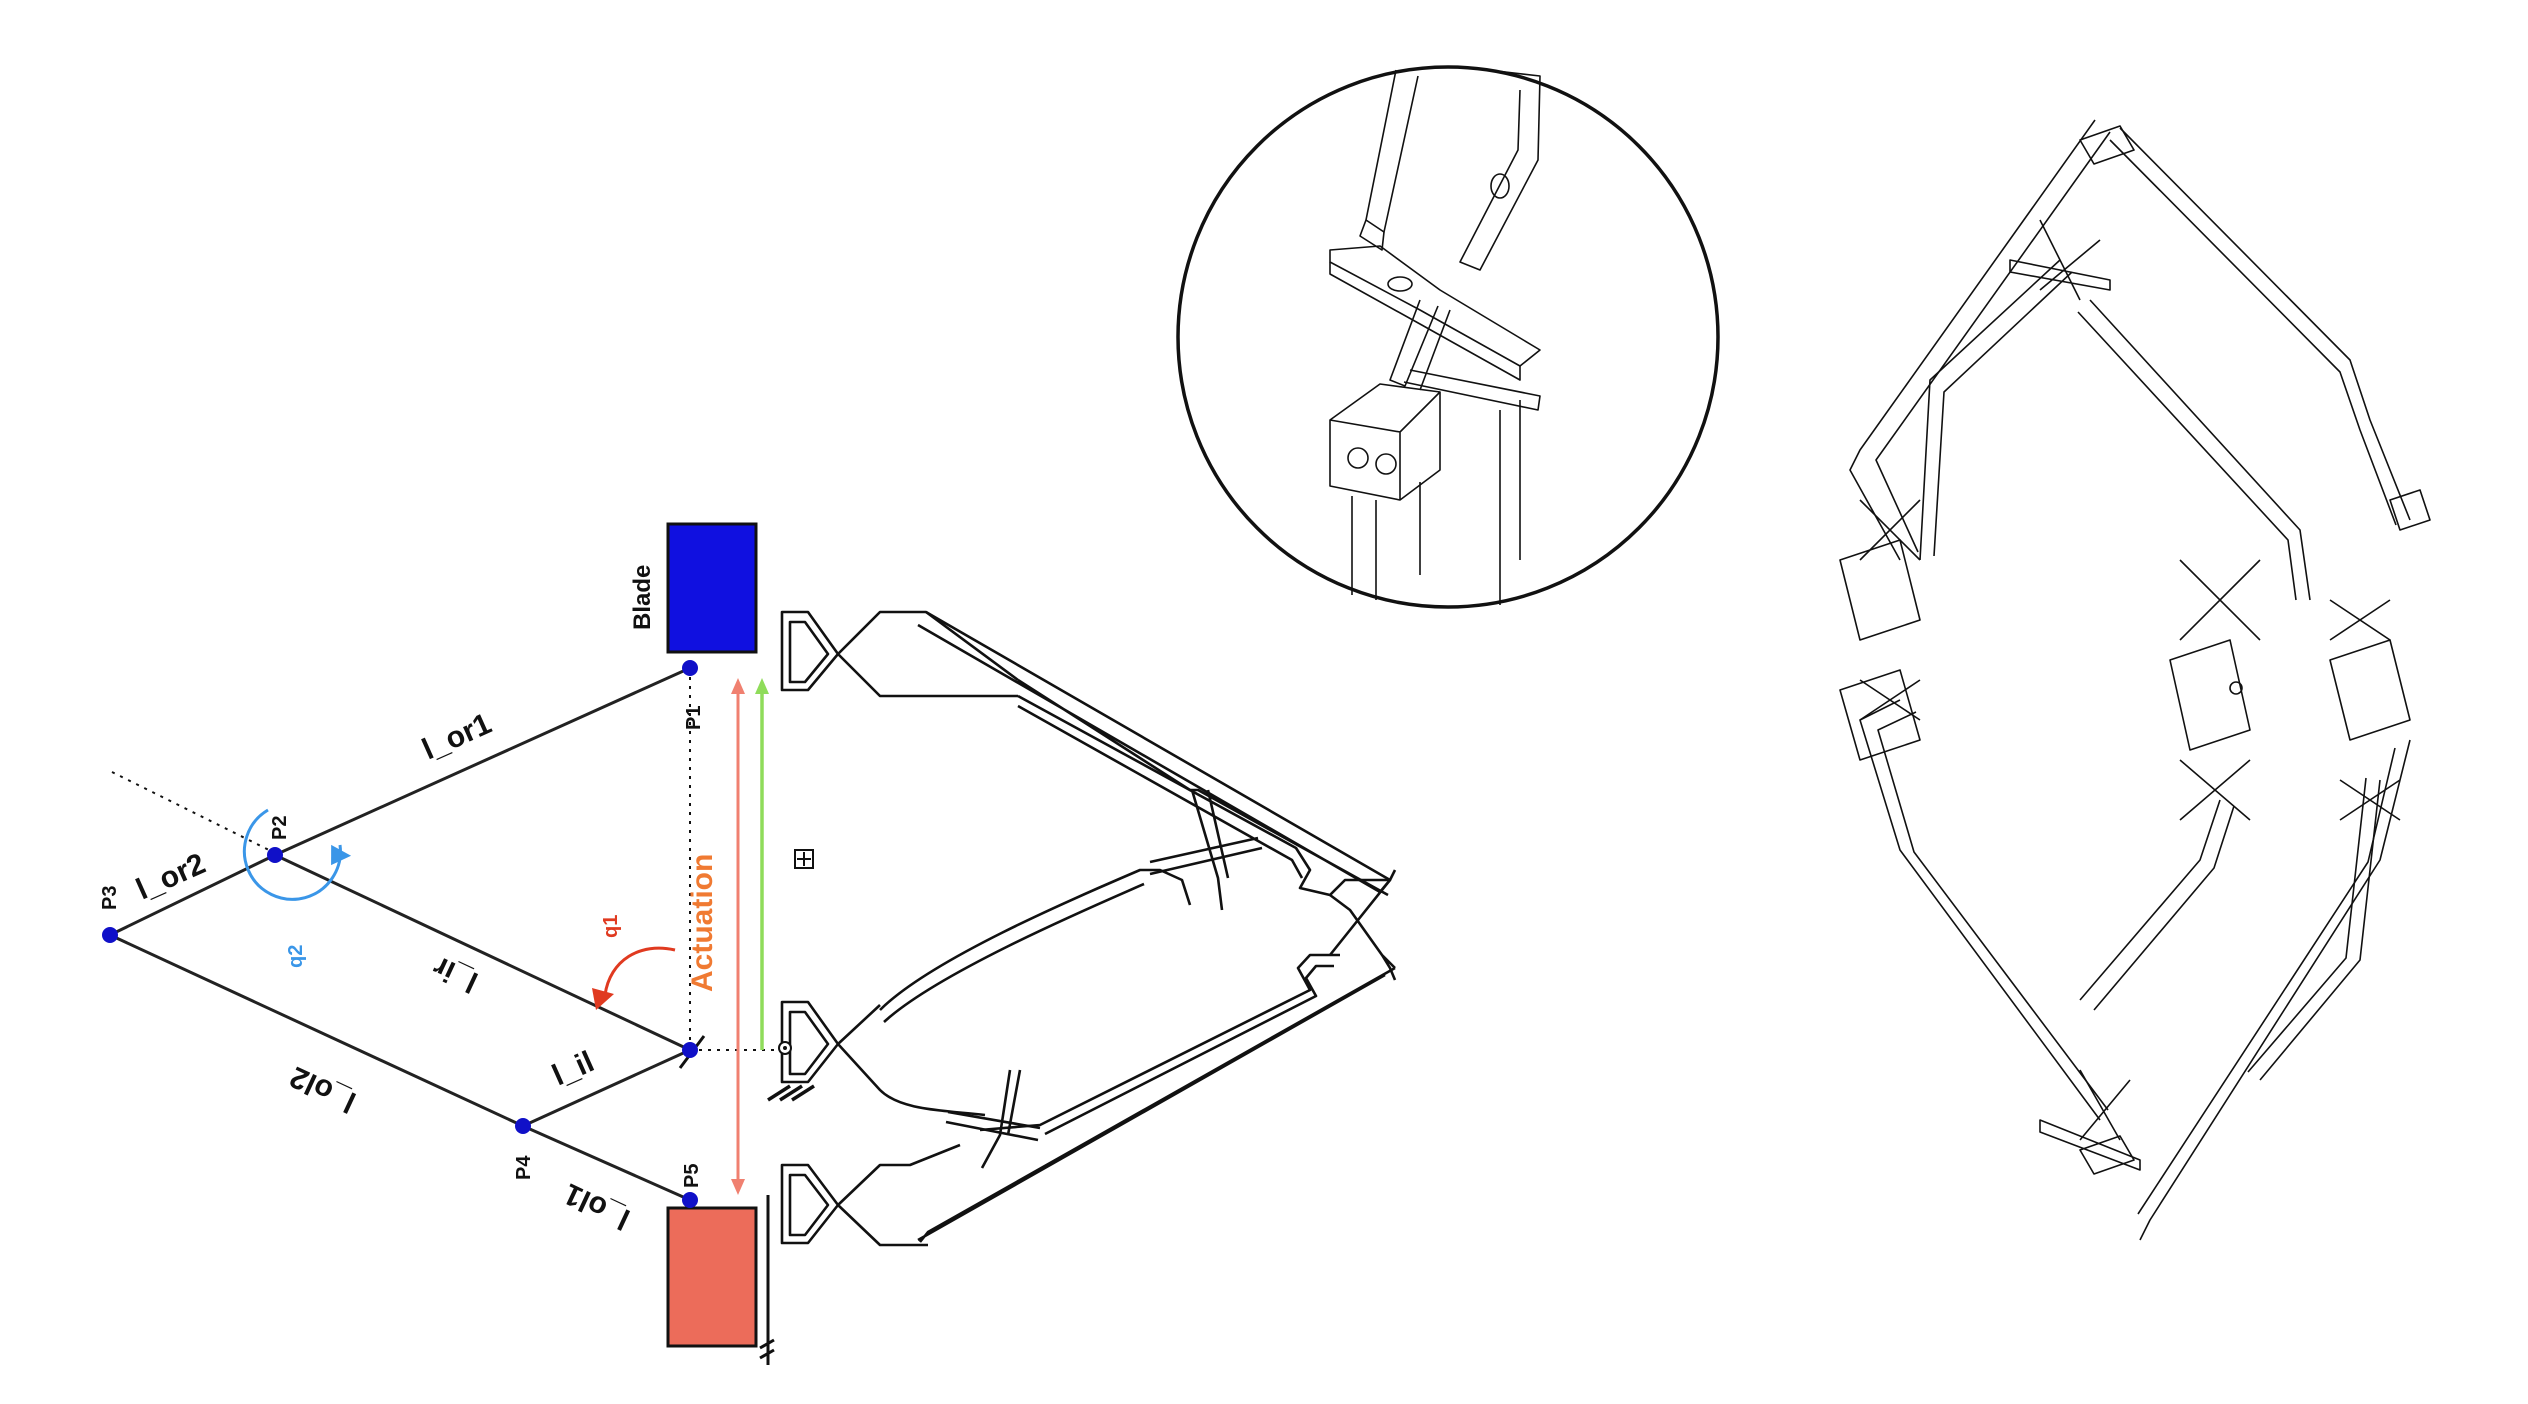 This screenshot has width=2528, height=1404. What do you see at coordinates (2210, 695) in the screenshot?
I see `center-clamp` at bounding box center [2210, 695].